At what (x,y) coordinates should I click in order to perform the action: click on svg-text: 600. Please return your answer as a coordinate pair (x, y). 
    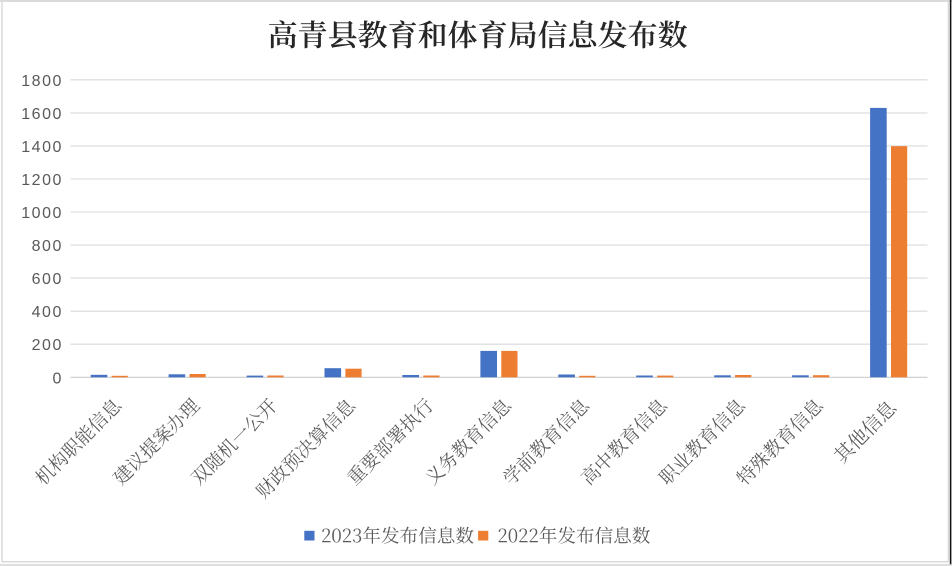
    Looking at the image, I should click on (47, 279).